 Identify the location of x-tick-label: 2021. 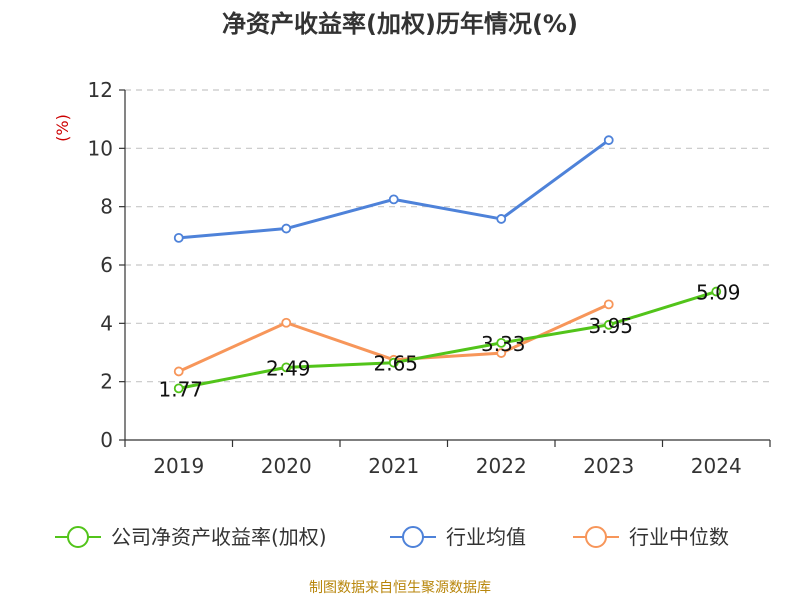
(393, 466).